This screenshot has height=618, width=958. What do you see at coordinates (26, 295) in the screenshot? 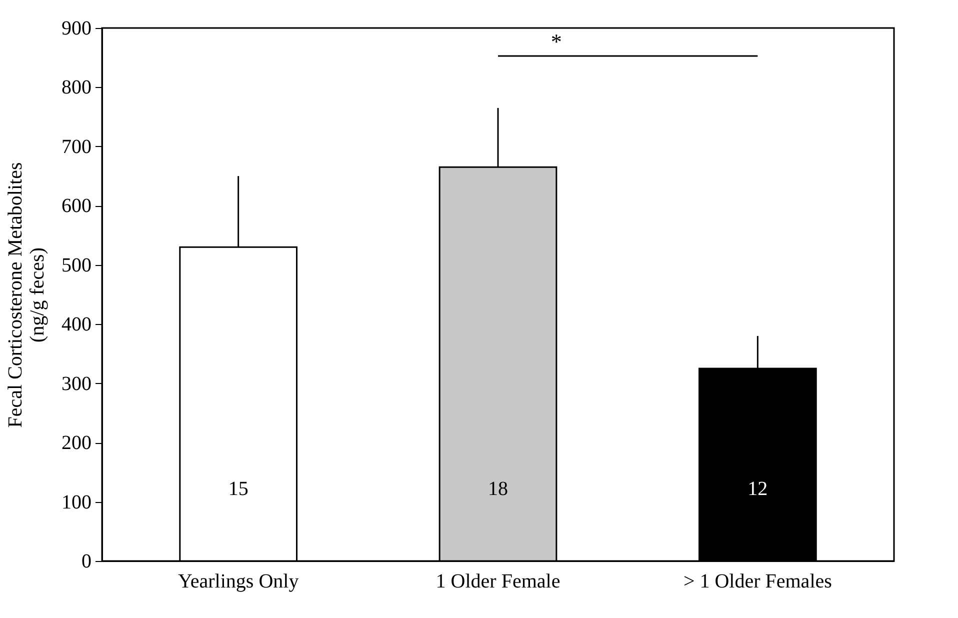
I see `y-axis-title: Fecal Corticosterone Metabolites (ng/g feces)` at bounding box center [26, 295].